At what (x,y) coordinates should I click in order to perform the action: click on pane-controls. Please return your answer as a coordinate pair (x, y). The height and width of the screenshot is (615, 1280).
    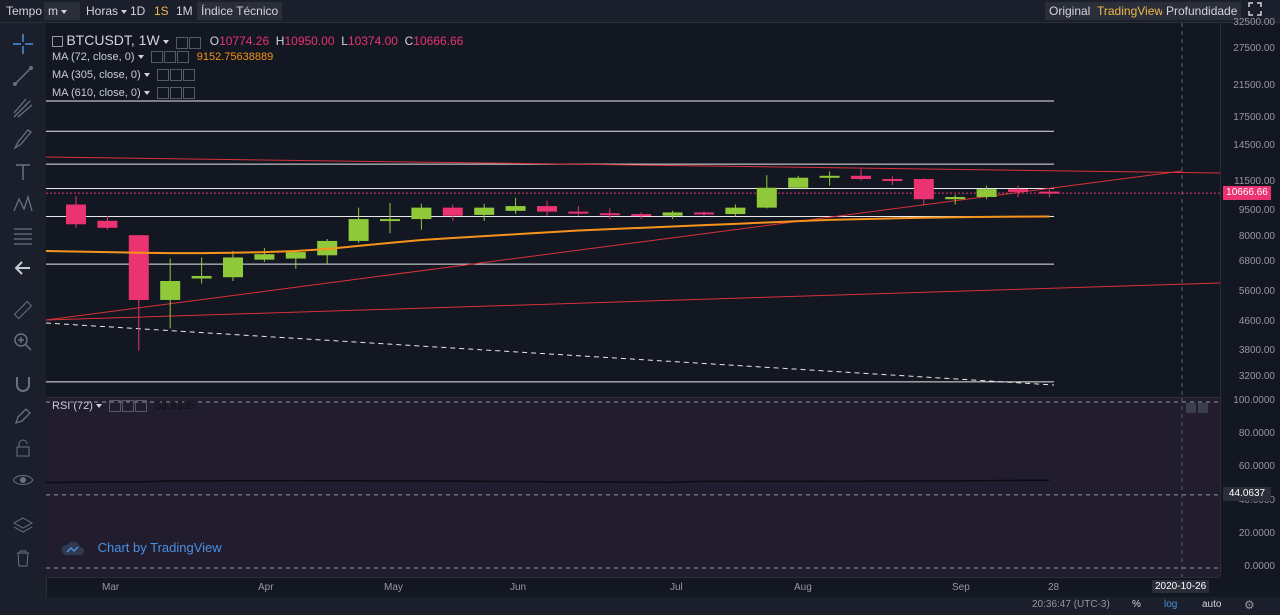
    Looking at the image, I should click on (1201, 406).